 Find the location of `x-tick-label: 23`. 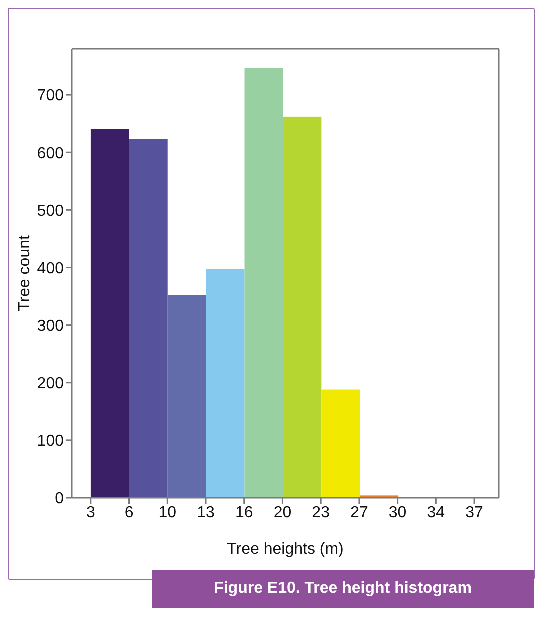

x-tick-label: 23 is located at coordinates (321, 513).